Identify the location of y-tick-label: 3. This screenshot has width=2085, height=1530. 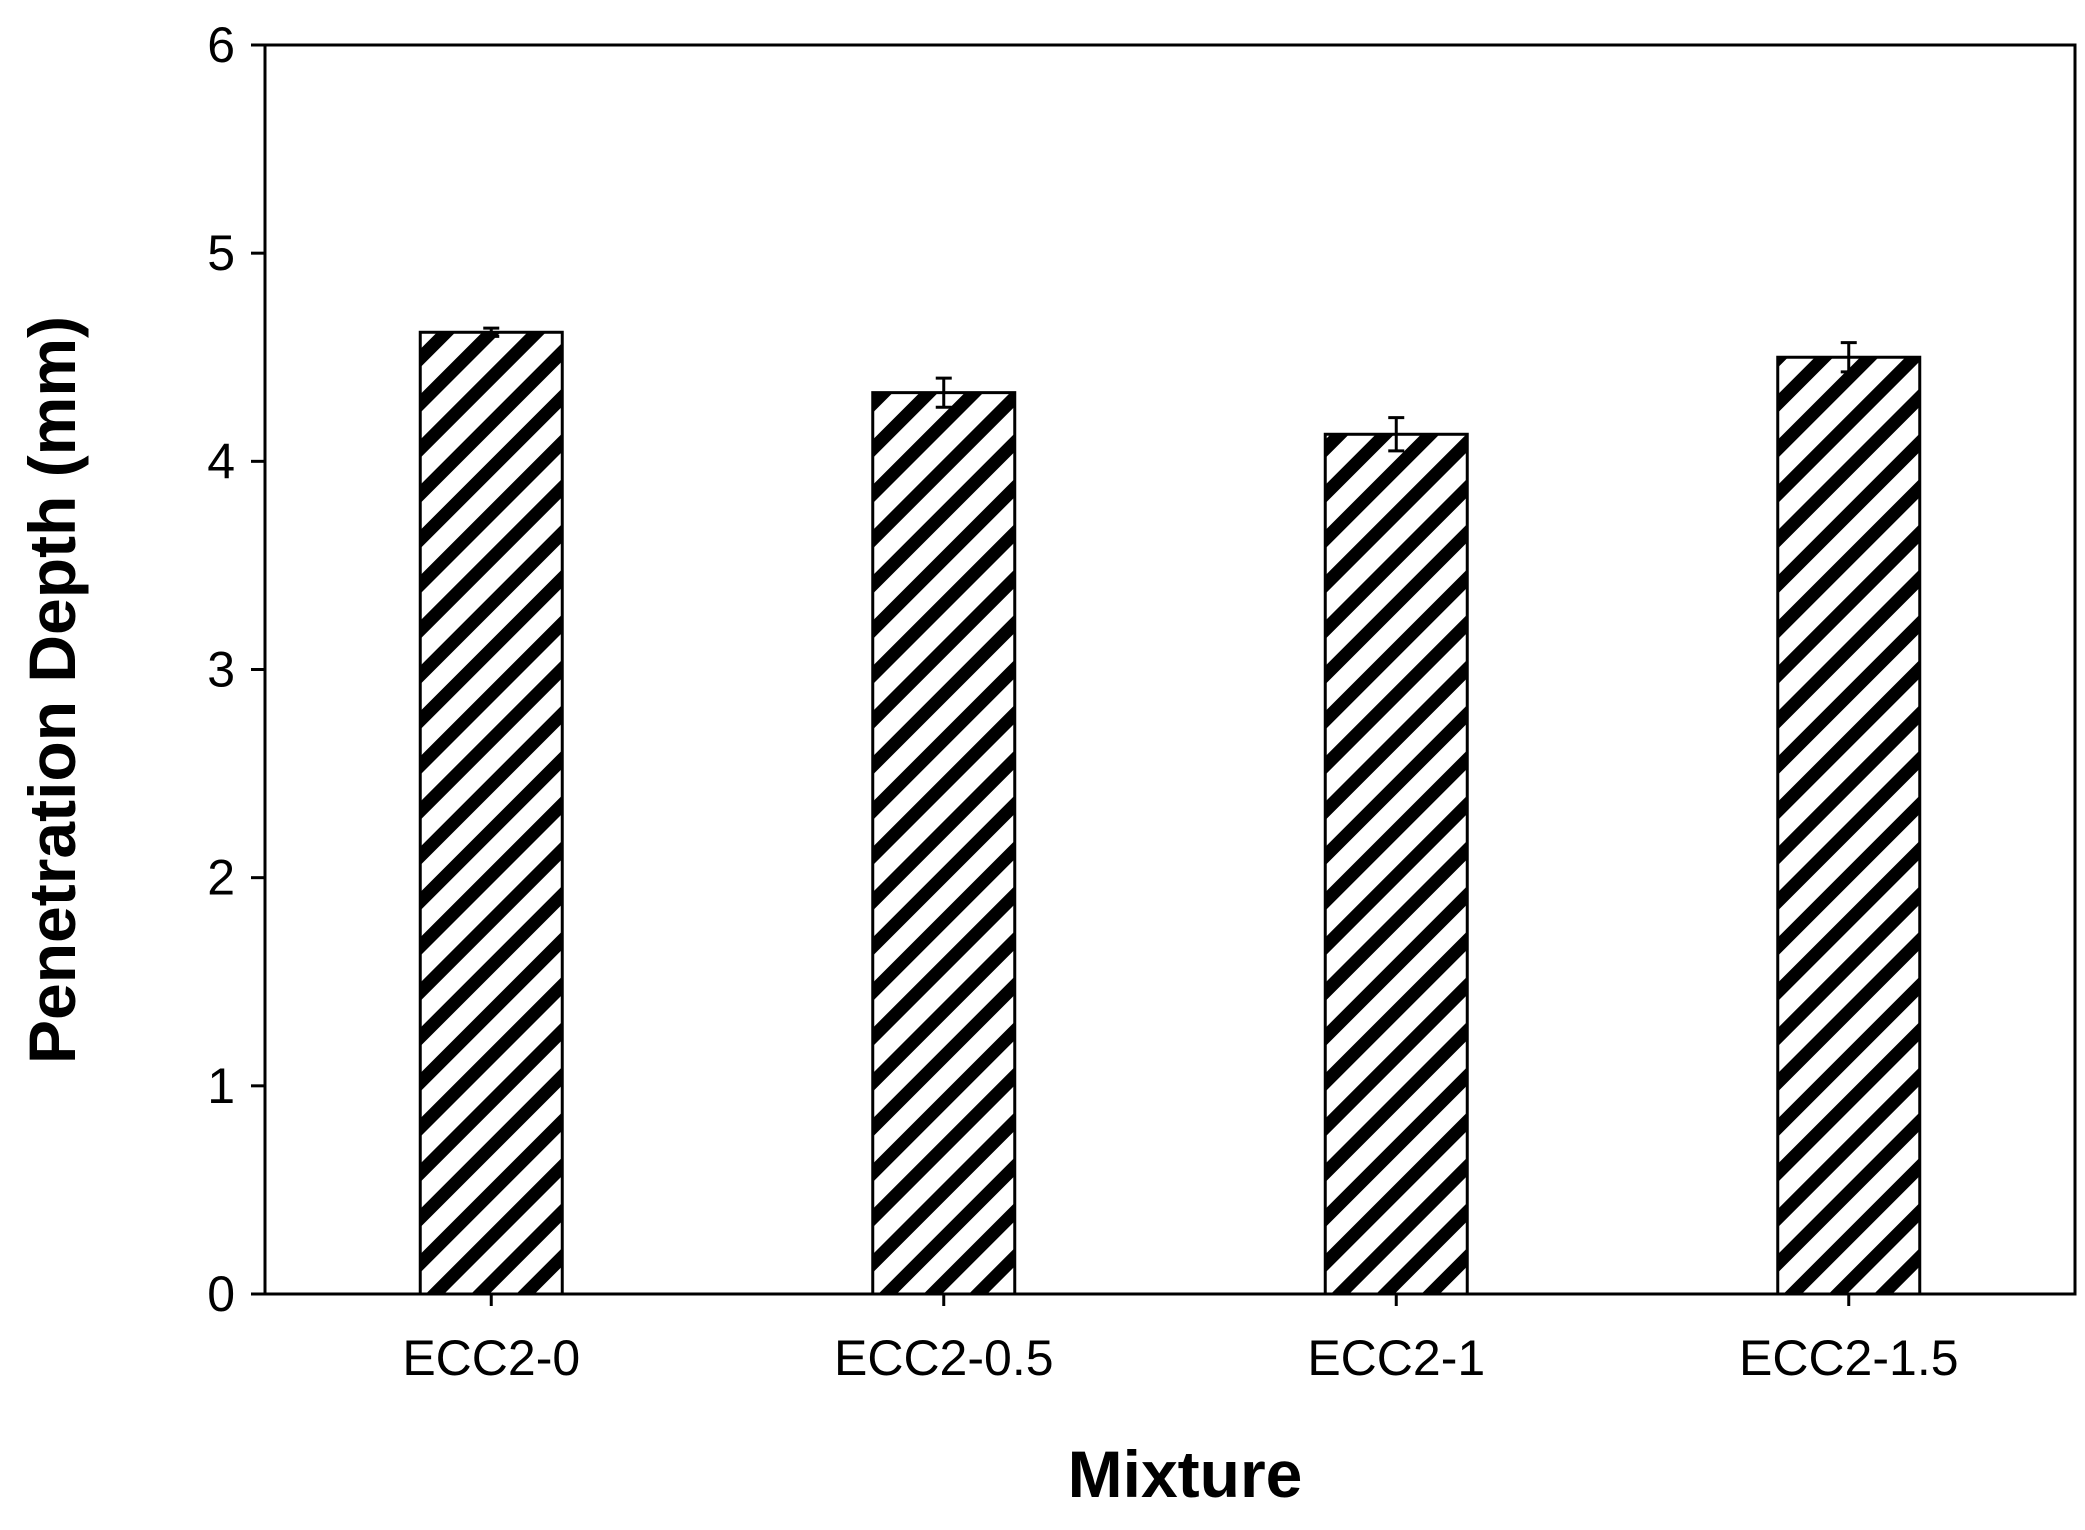
(221, 670).